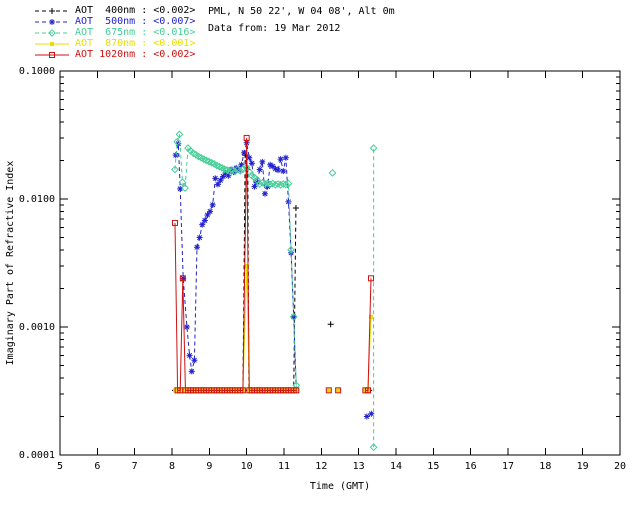  Describe the element at coordinates (284, 466) in the screenshot. I see `x-tick-label: 11` at that location.